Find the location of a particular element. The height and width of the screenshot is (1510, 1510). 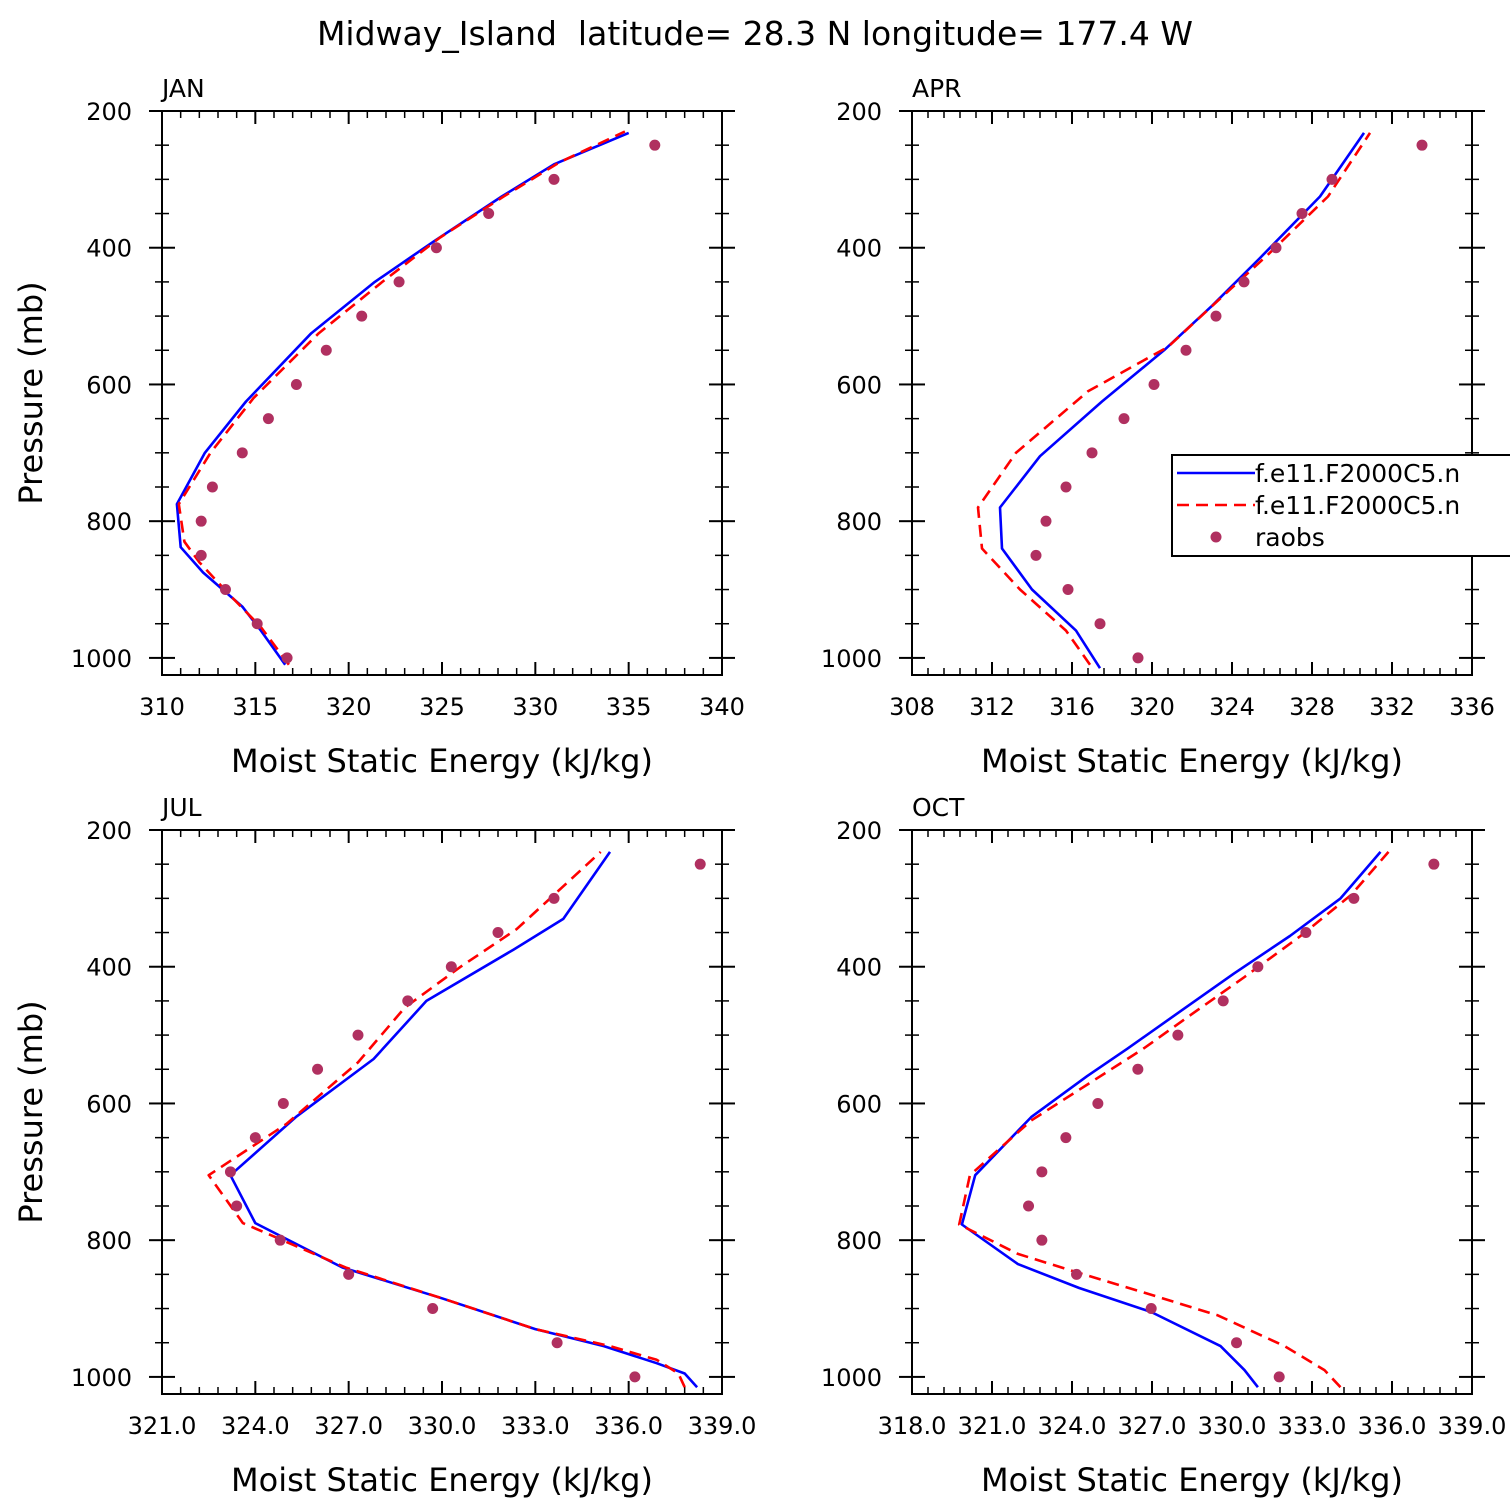

x-tick-label-jan: 330 is located at coordinates (535, 707).